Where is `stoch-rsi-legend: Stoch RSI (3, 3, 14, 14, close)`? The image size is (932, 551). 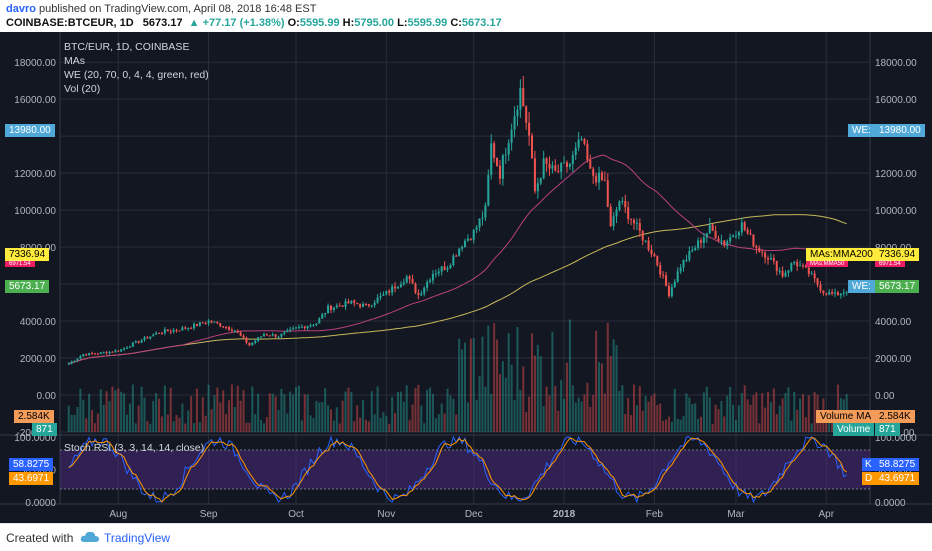
stoch-rsi-legend: Stoch RSI (3, 3, 14, 14, close) is located at coordinates (134, 448).